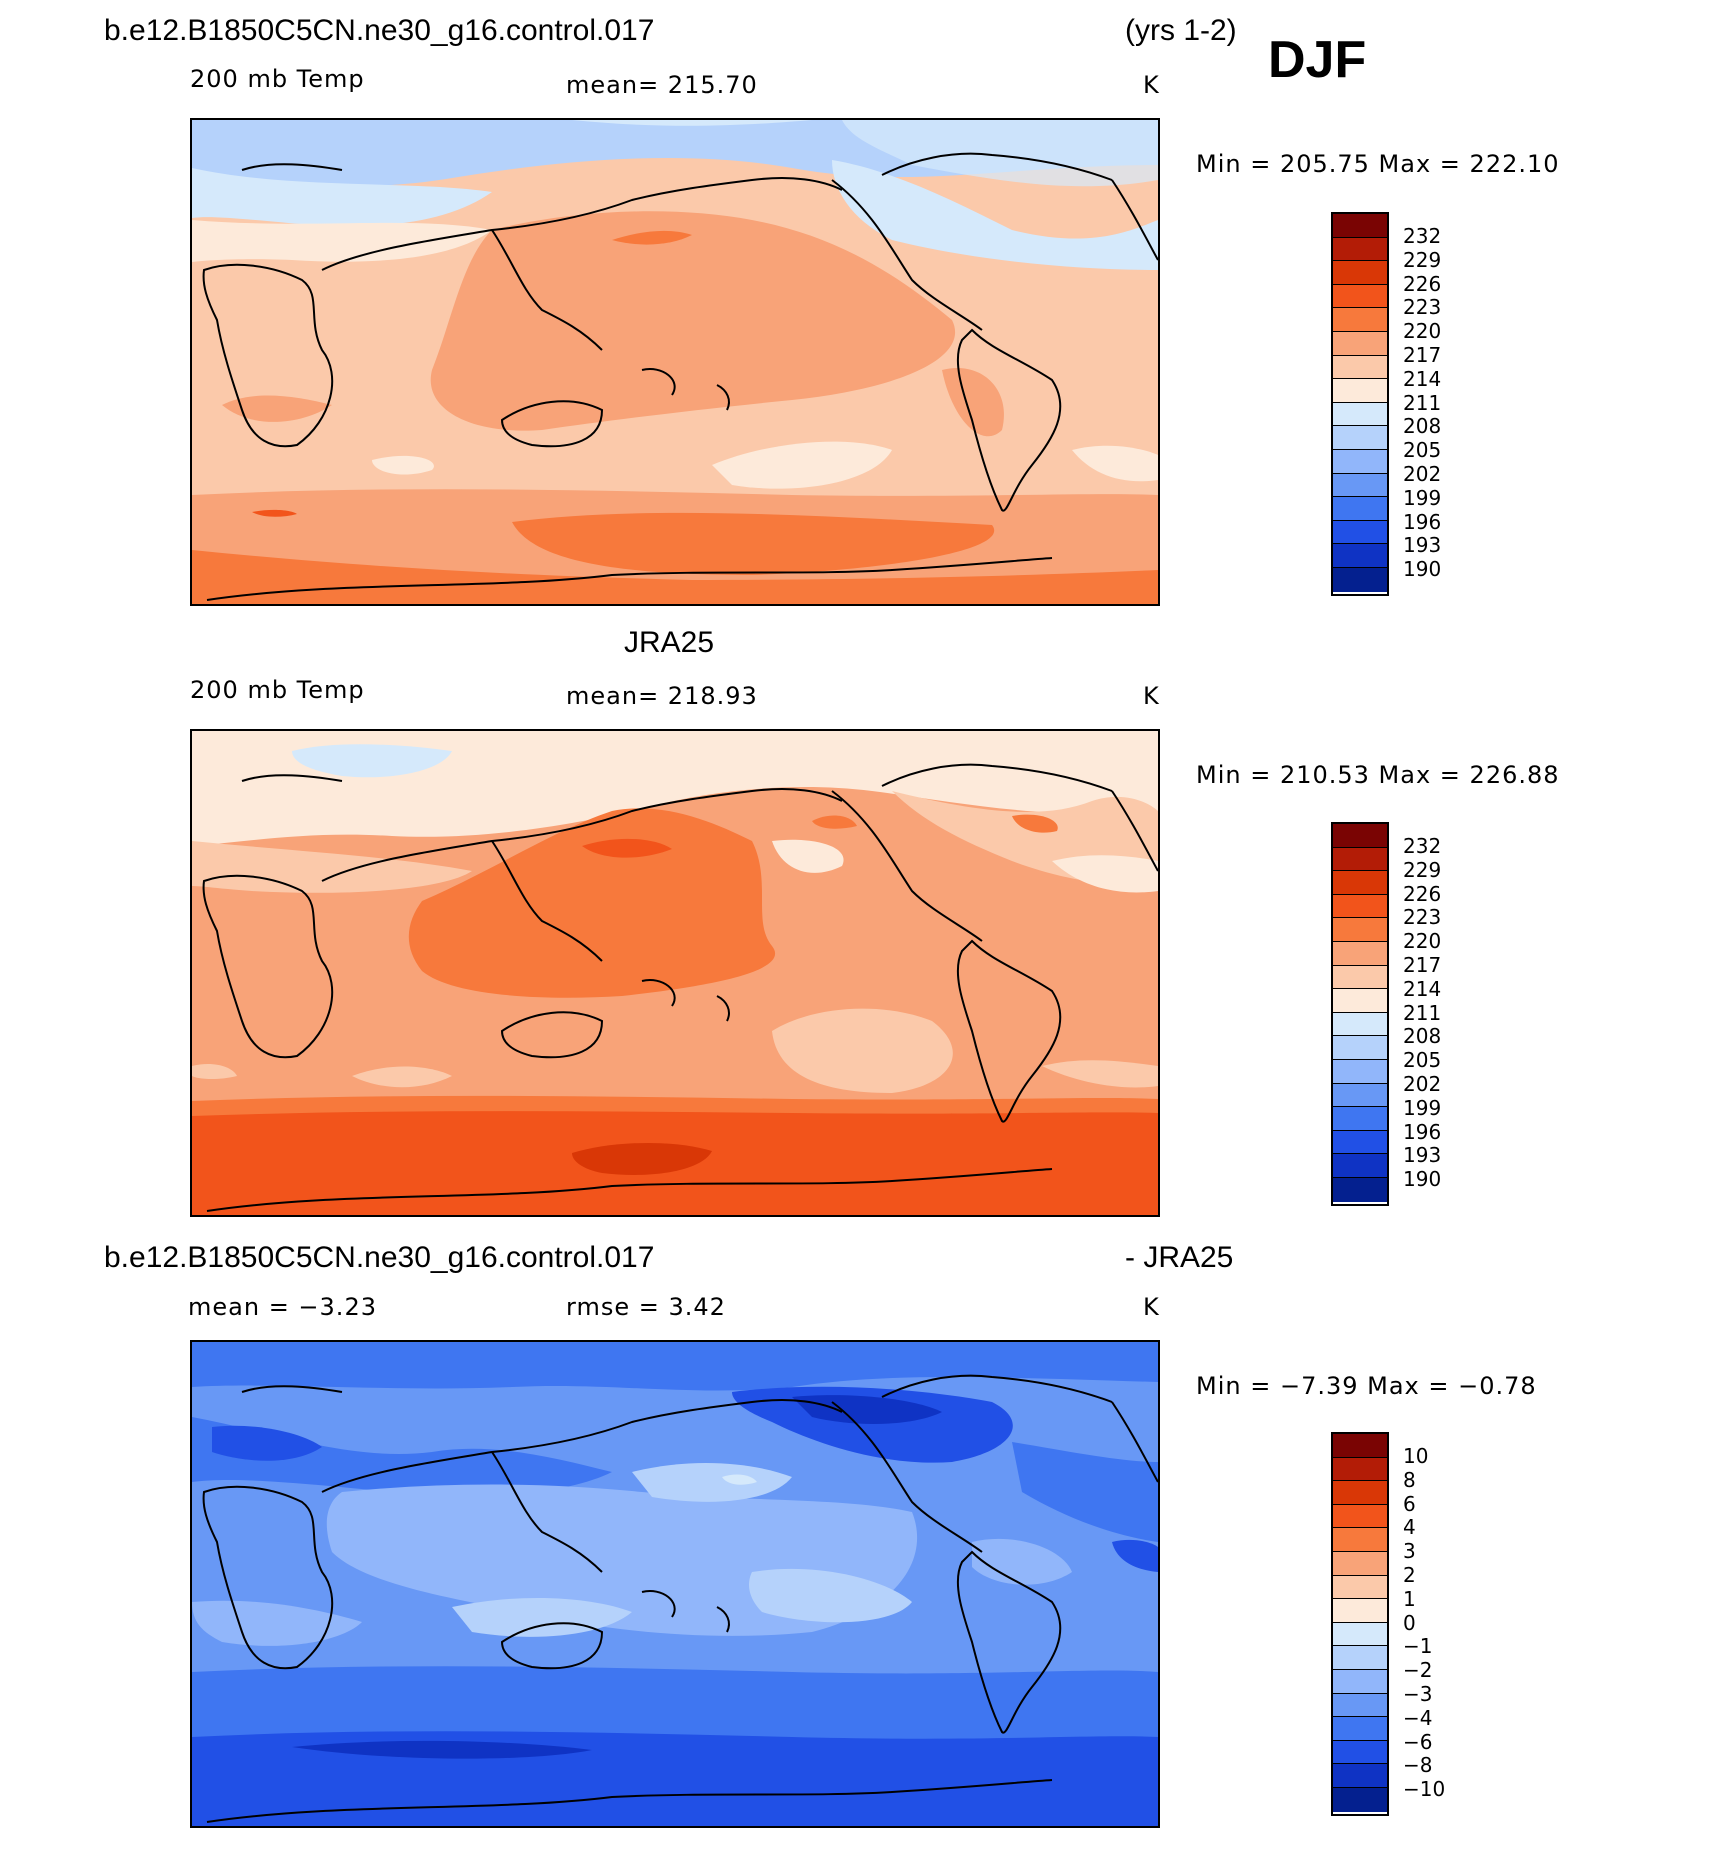 The image size is (1710, 1858). What do you see at coordinates (1409, 1527) in the screenshot?
I see `colorbar-label: 4` at bounding box center [1409, 1527].